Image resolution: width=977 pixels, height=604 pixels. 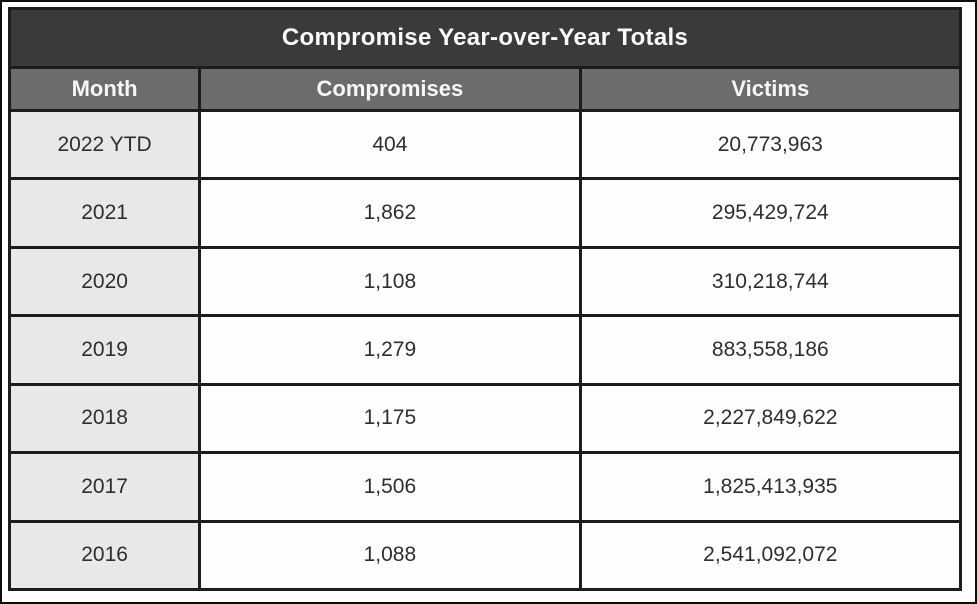 I want to click on table-row: 2020 1,108 310,218,744, so click(x=485, y=281).